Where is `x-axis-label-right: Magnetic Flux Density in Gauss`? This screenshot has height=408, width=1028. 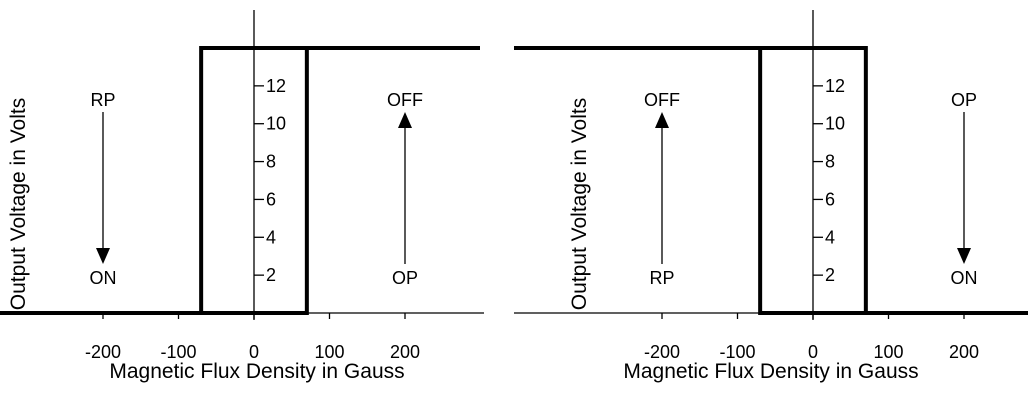
x-axis-label-right: Magnetic Flux Density in Gauss is located at coordinates (771, 371).